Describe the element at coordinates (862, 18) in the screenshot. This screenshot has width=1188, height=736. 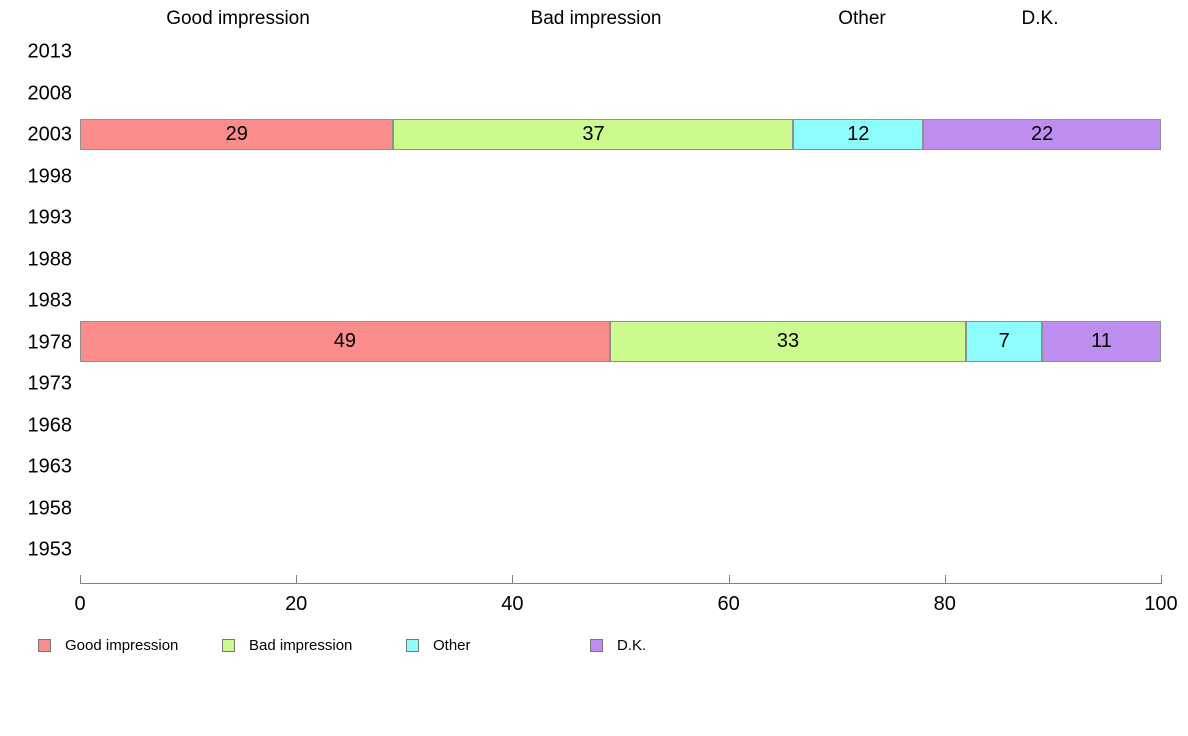
I see `column-header-3: Other` at that location.